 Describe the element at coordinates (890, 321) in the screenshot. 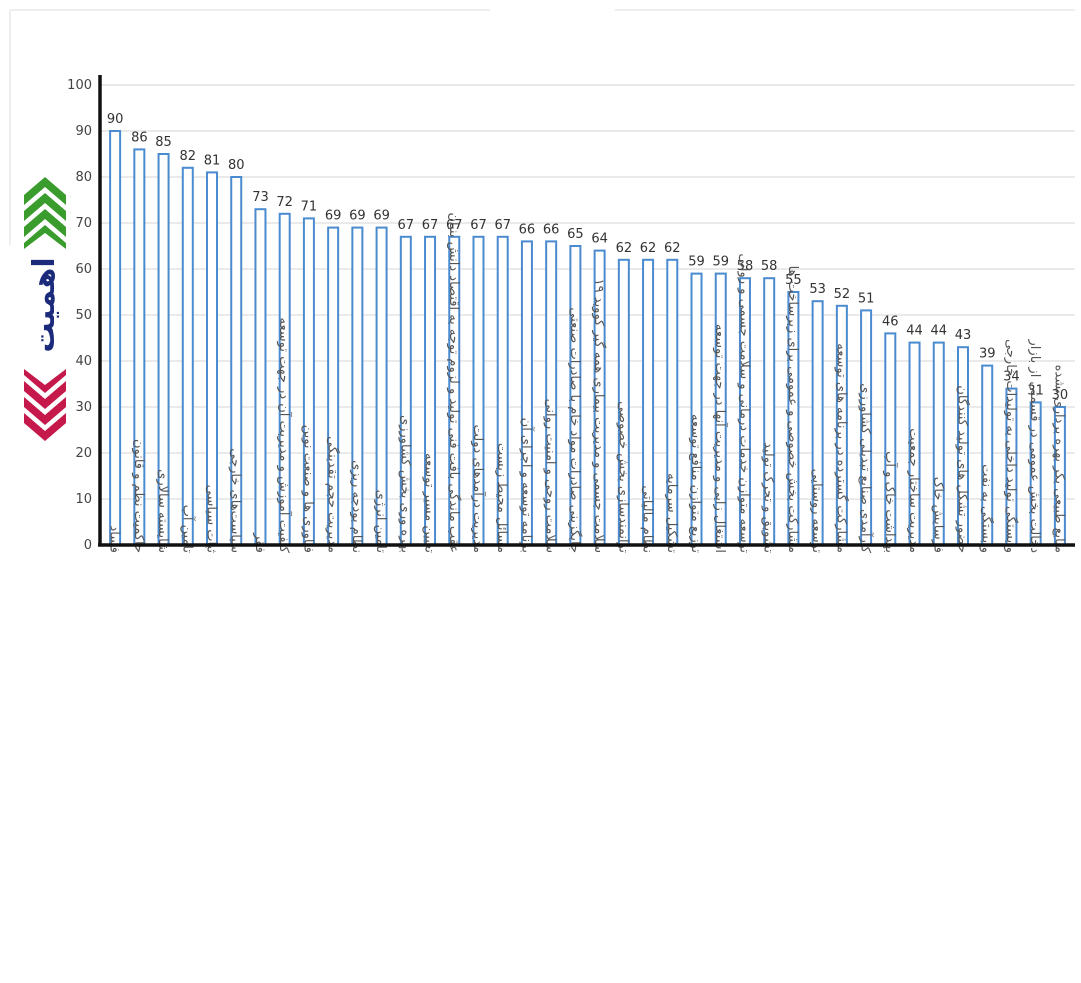

I see `data-label: 46` at that location.